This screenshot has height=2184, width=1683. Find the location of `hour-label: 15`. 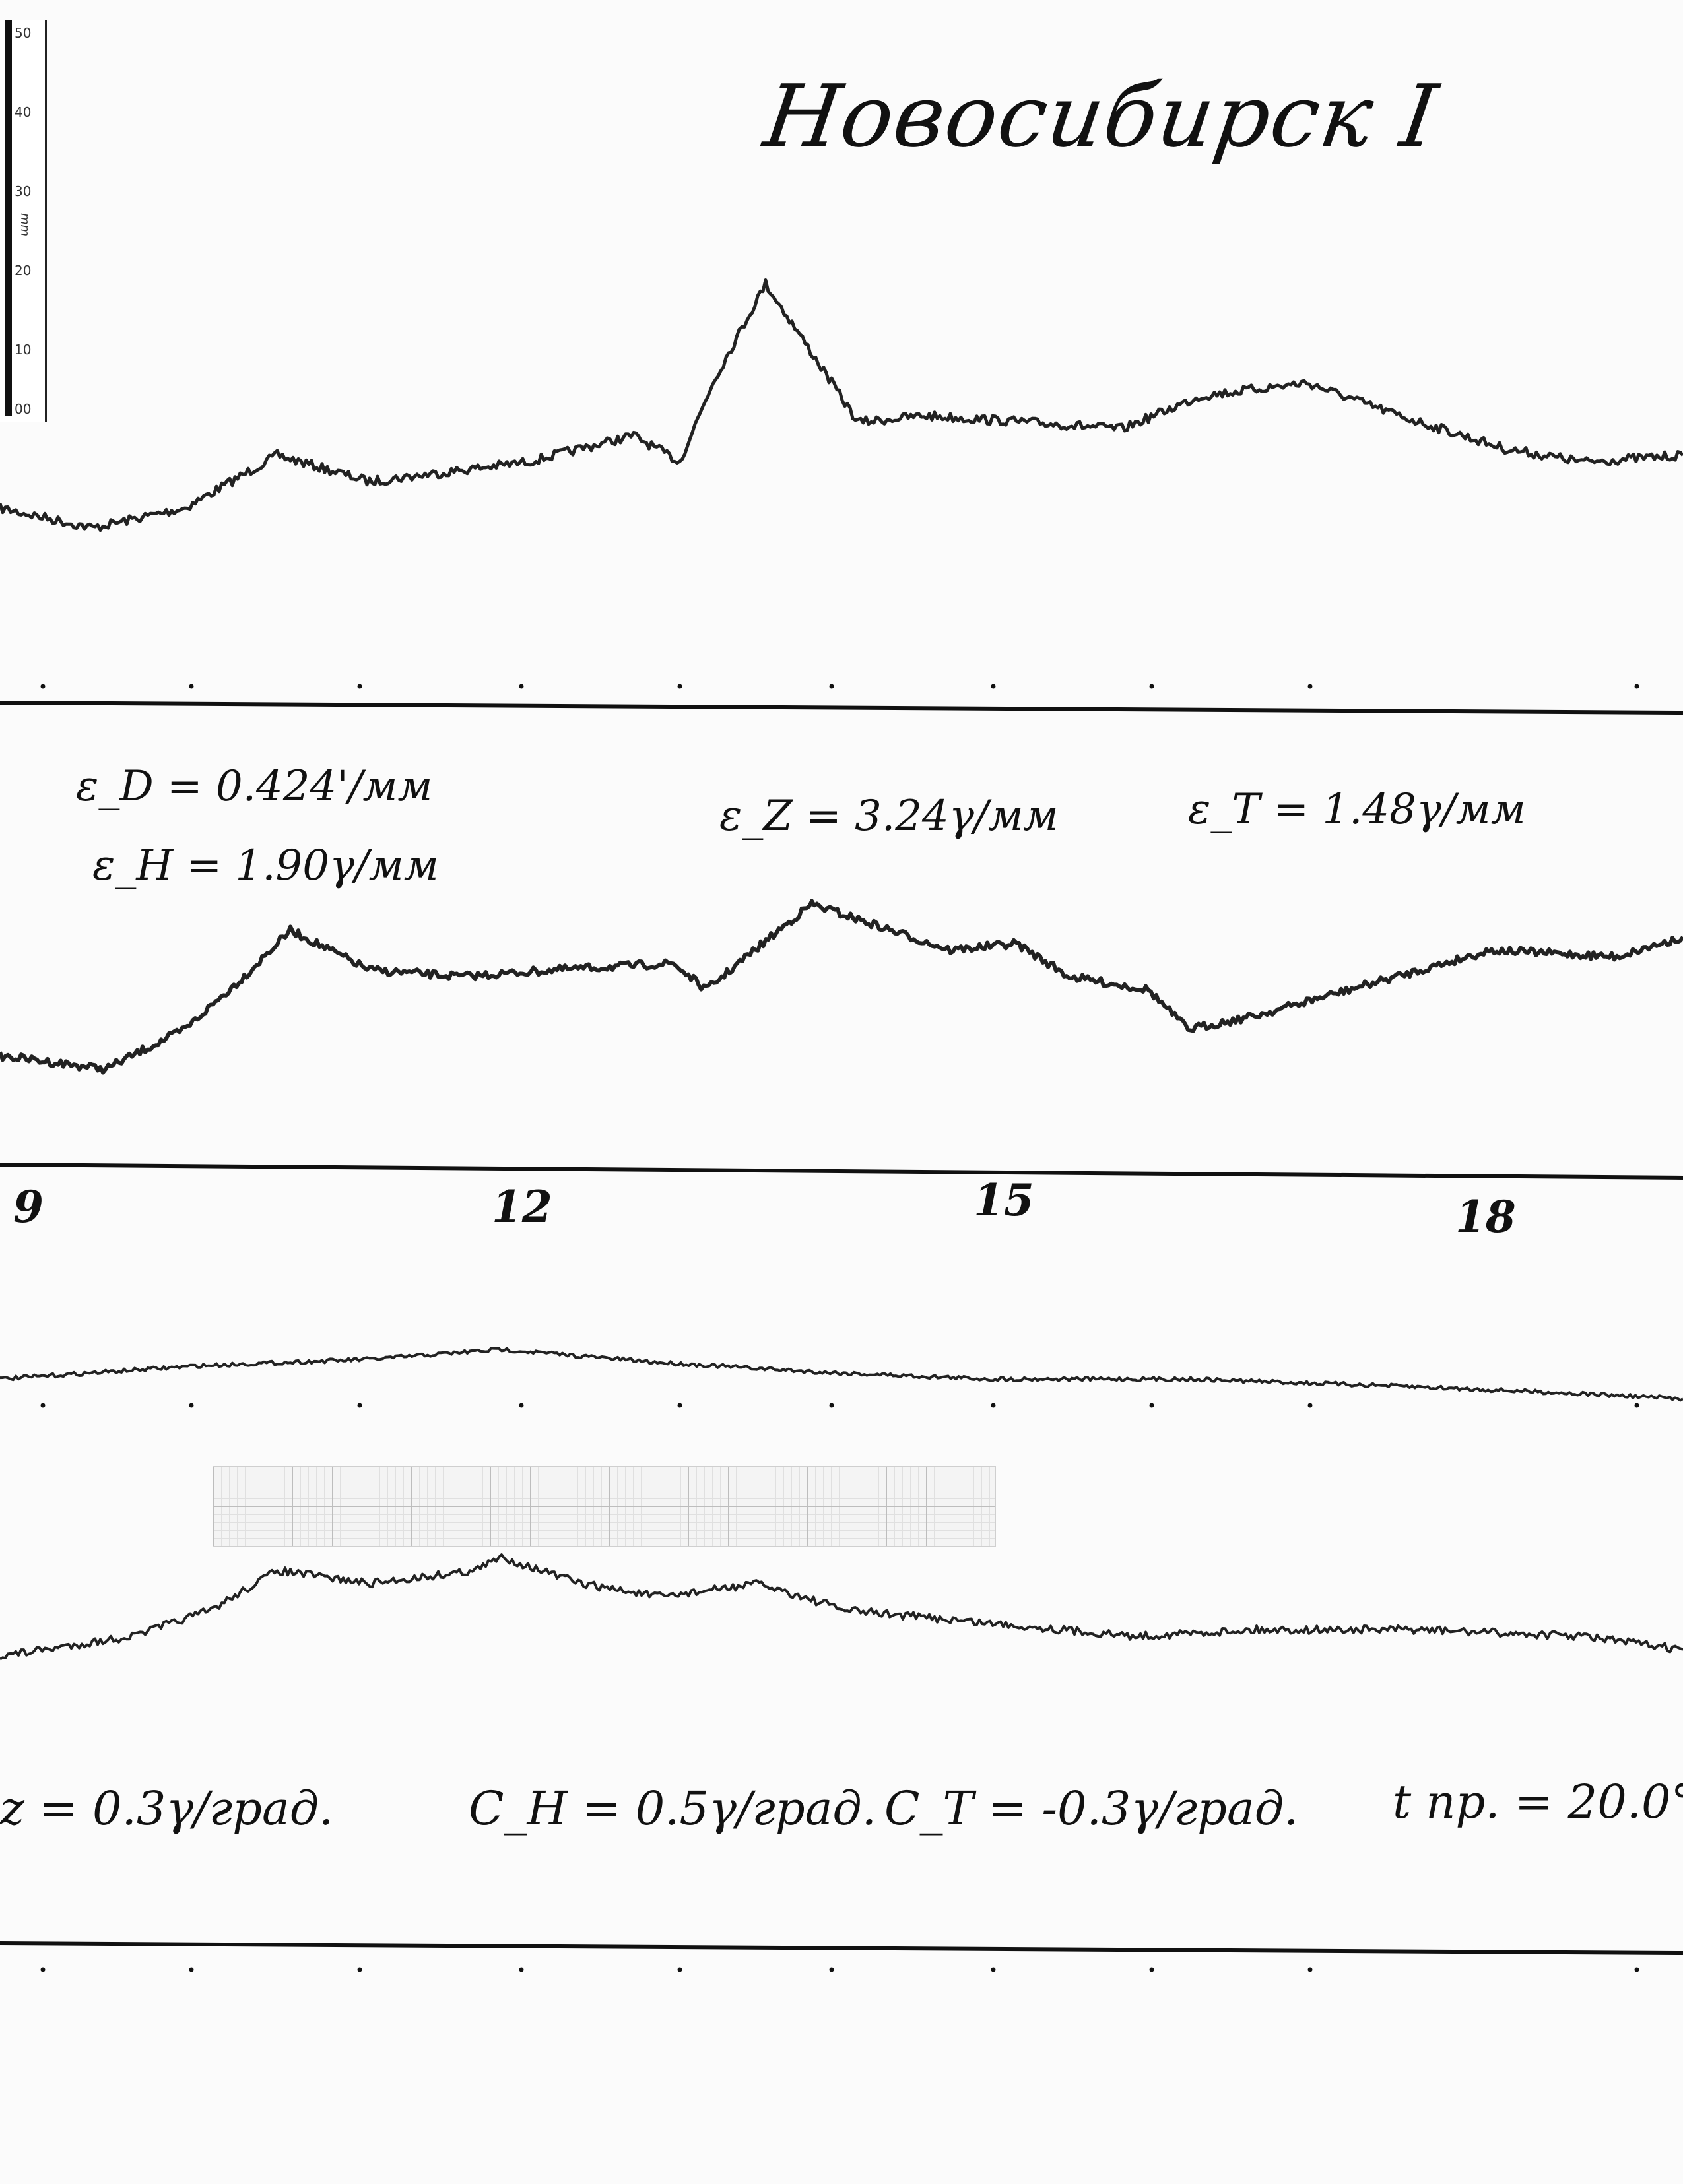

hour-label: 15 is located at coordinates (1004, 1200).